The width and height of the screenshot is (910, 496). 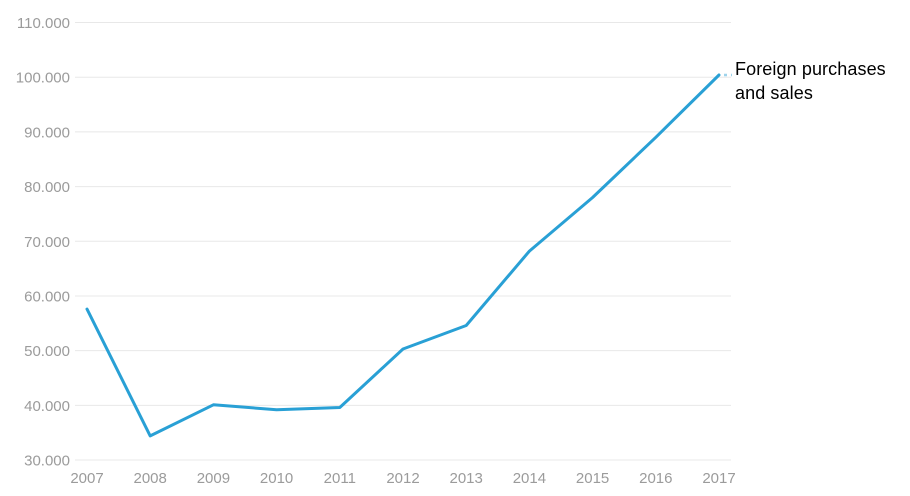 I want to click on x-axis-tick-label: 2011, so click(x=340, y=478).